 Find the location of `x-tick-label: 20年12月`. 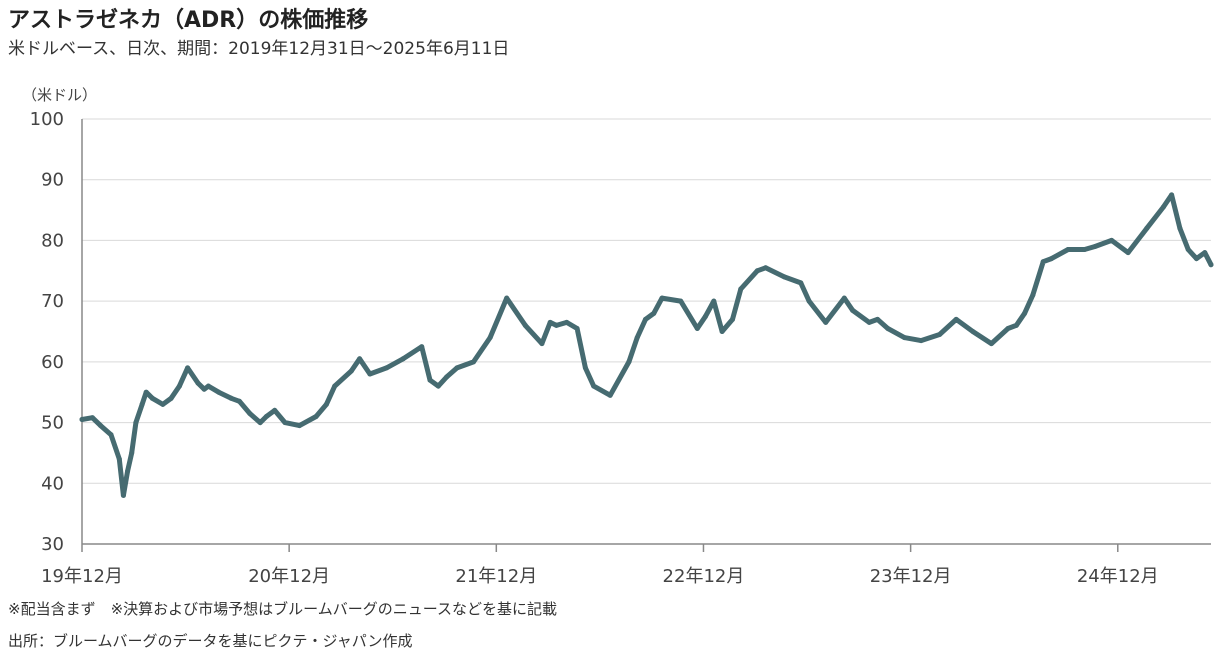

x-tick-label: 20年12月 is located at coordinates (289, 576).